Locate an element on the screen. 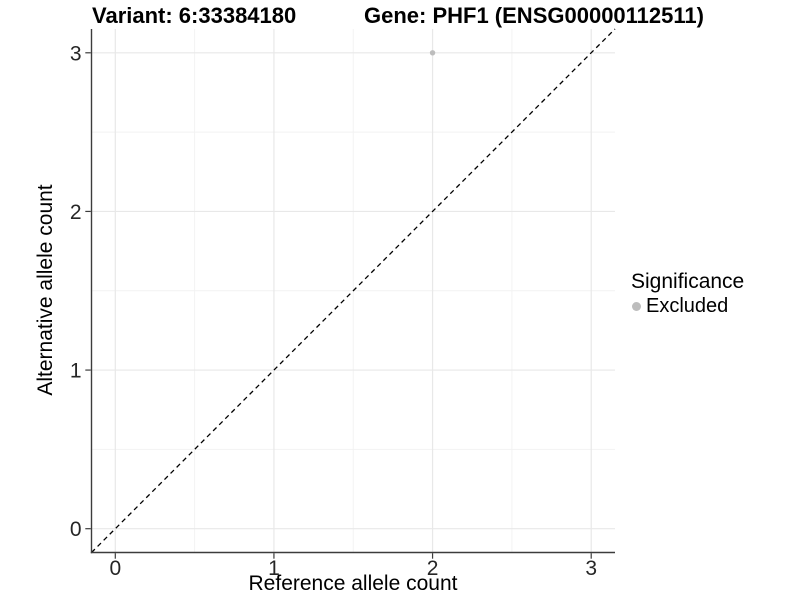 The image size is (800, 600). y-tick-label: 0 is located at coordinates (76, 529).